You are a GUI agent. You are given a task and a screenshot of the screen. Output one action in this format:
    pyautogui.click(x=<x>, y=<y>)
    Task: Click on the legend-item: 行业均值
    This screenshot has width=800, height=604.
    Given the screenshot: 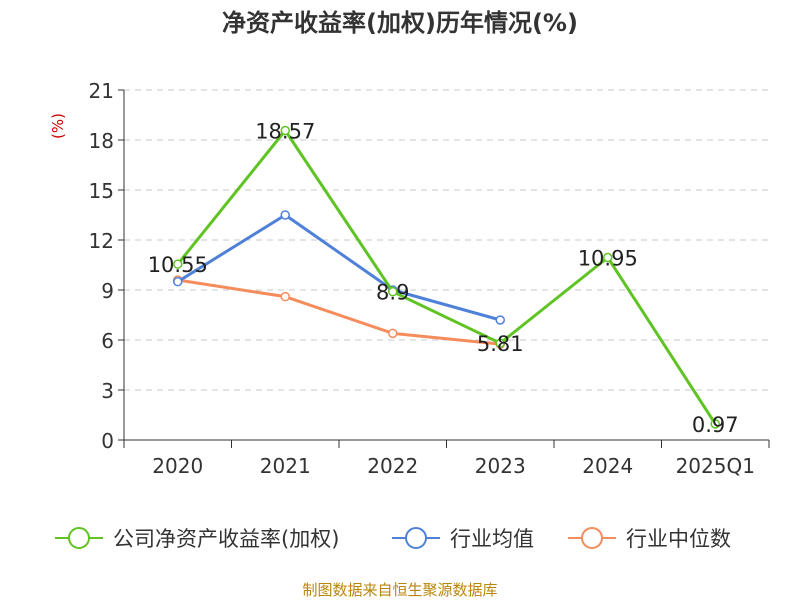 What is the action you would take?
    pyautogui.click(x=463, y=539)
    